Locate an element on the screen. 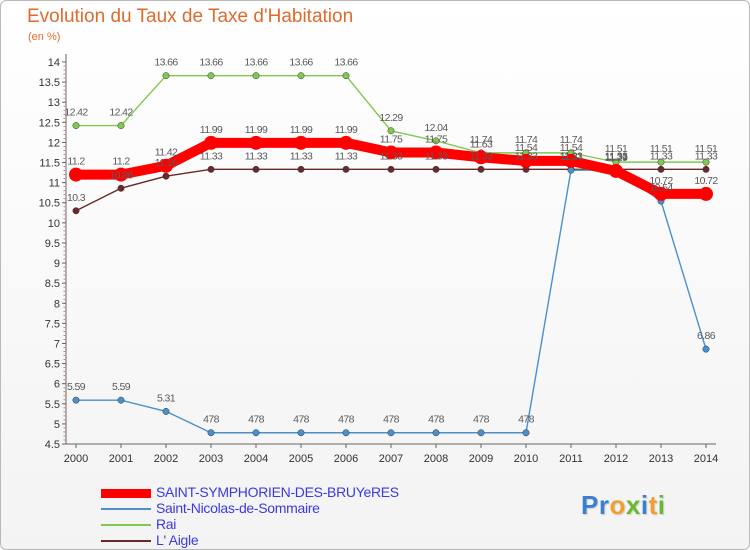 This screenshot has width=750, height=550. x-tick-label: 2014 is located at coordinates (706, 459).